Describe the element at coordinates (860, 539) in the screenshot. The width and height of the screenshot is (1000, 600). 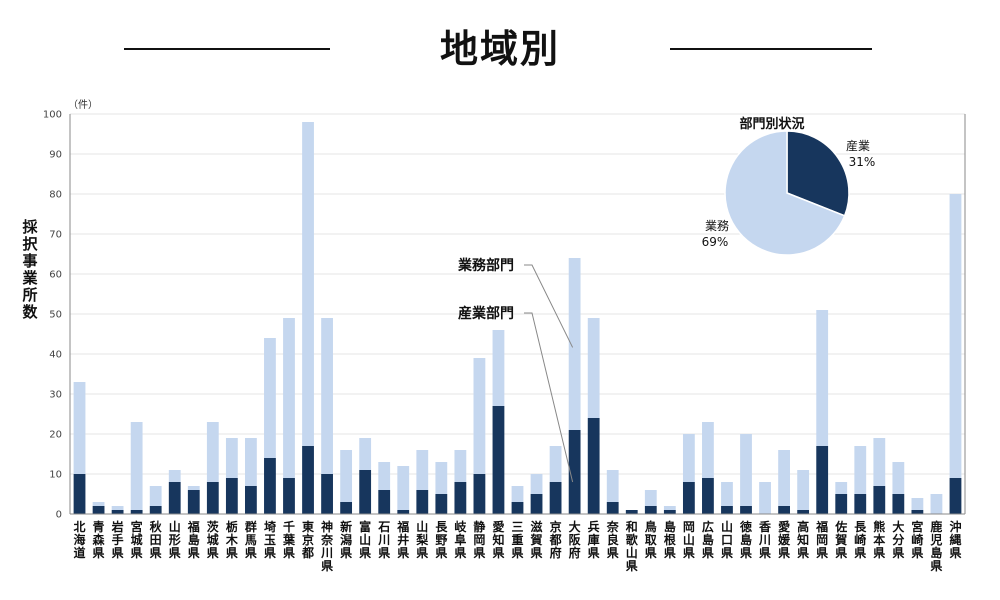
I see `x-tick-label: 長崎県` at that location.